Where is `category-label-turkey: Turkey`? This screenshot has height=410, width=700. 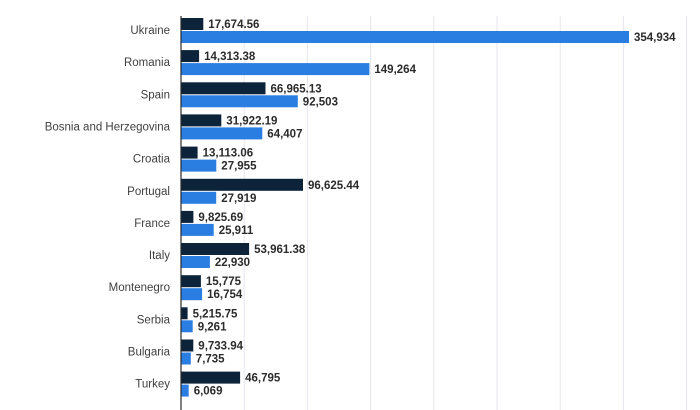
category-label-turkey: Turkey is located at coordinates (152, 385).